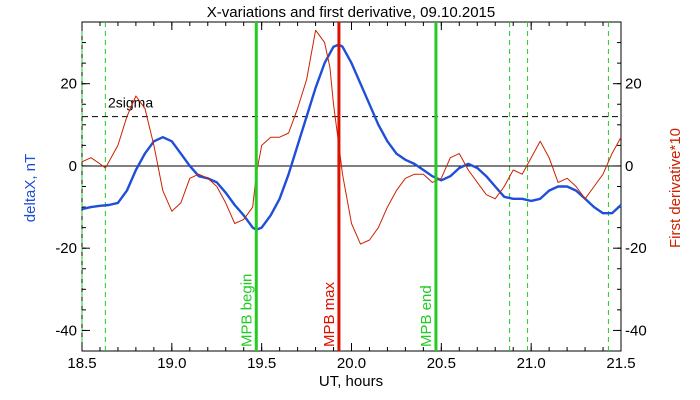 The height and width of the screenshot is (400, 700). What do you see at coordinates (68, 84) in the screenshot?
I see `y-tick-label-left-3: 20` at bounding box center [68, 84].